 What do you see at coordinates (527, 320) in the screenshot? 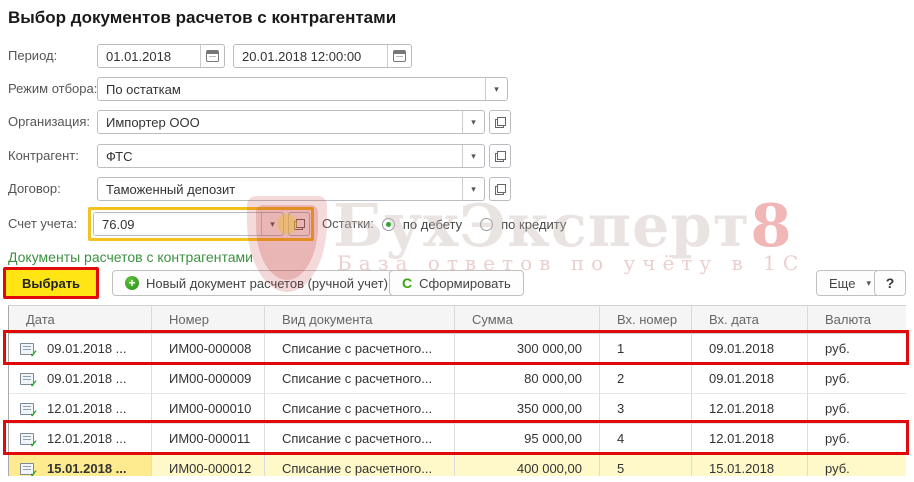
I see `column-header-amount: Сумма` at bounding box center [527, 320].